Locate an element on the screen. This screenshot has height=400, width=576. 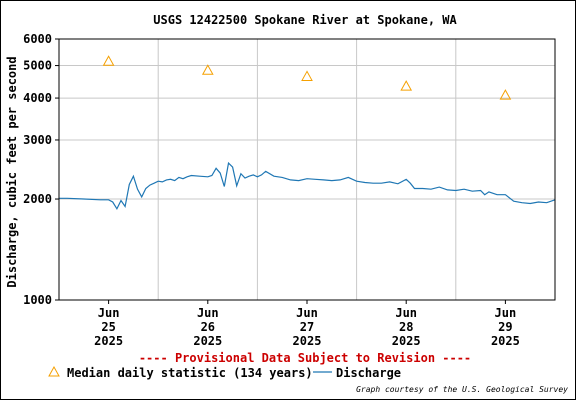
y-axis-label: Discharge, cubic feet per second is located at coordinates (12, 171).